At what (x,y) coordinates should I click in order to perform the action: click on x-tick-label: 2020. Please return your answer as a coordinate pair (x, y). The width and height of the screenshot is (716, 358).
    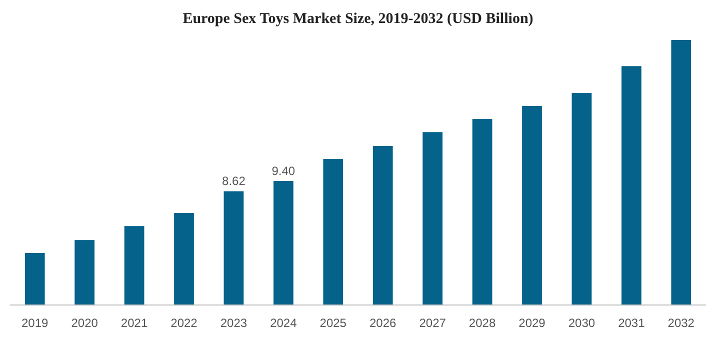
    Looking at the image, I should click on (84, 323).